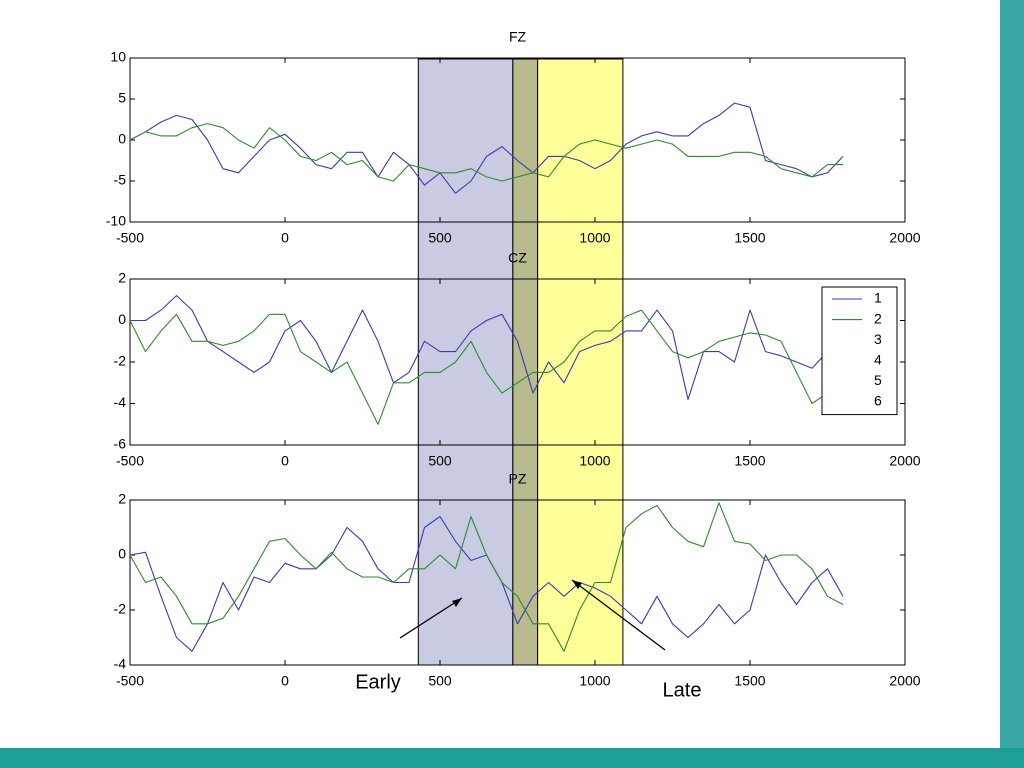  I want to click on annotation: Early, so click(378, 682).